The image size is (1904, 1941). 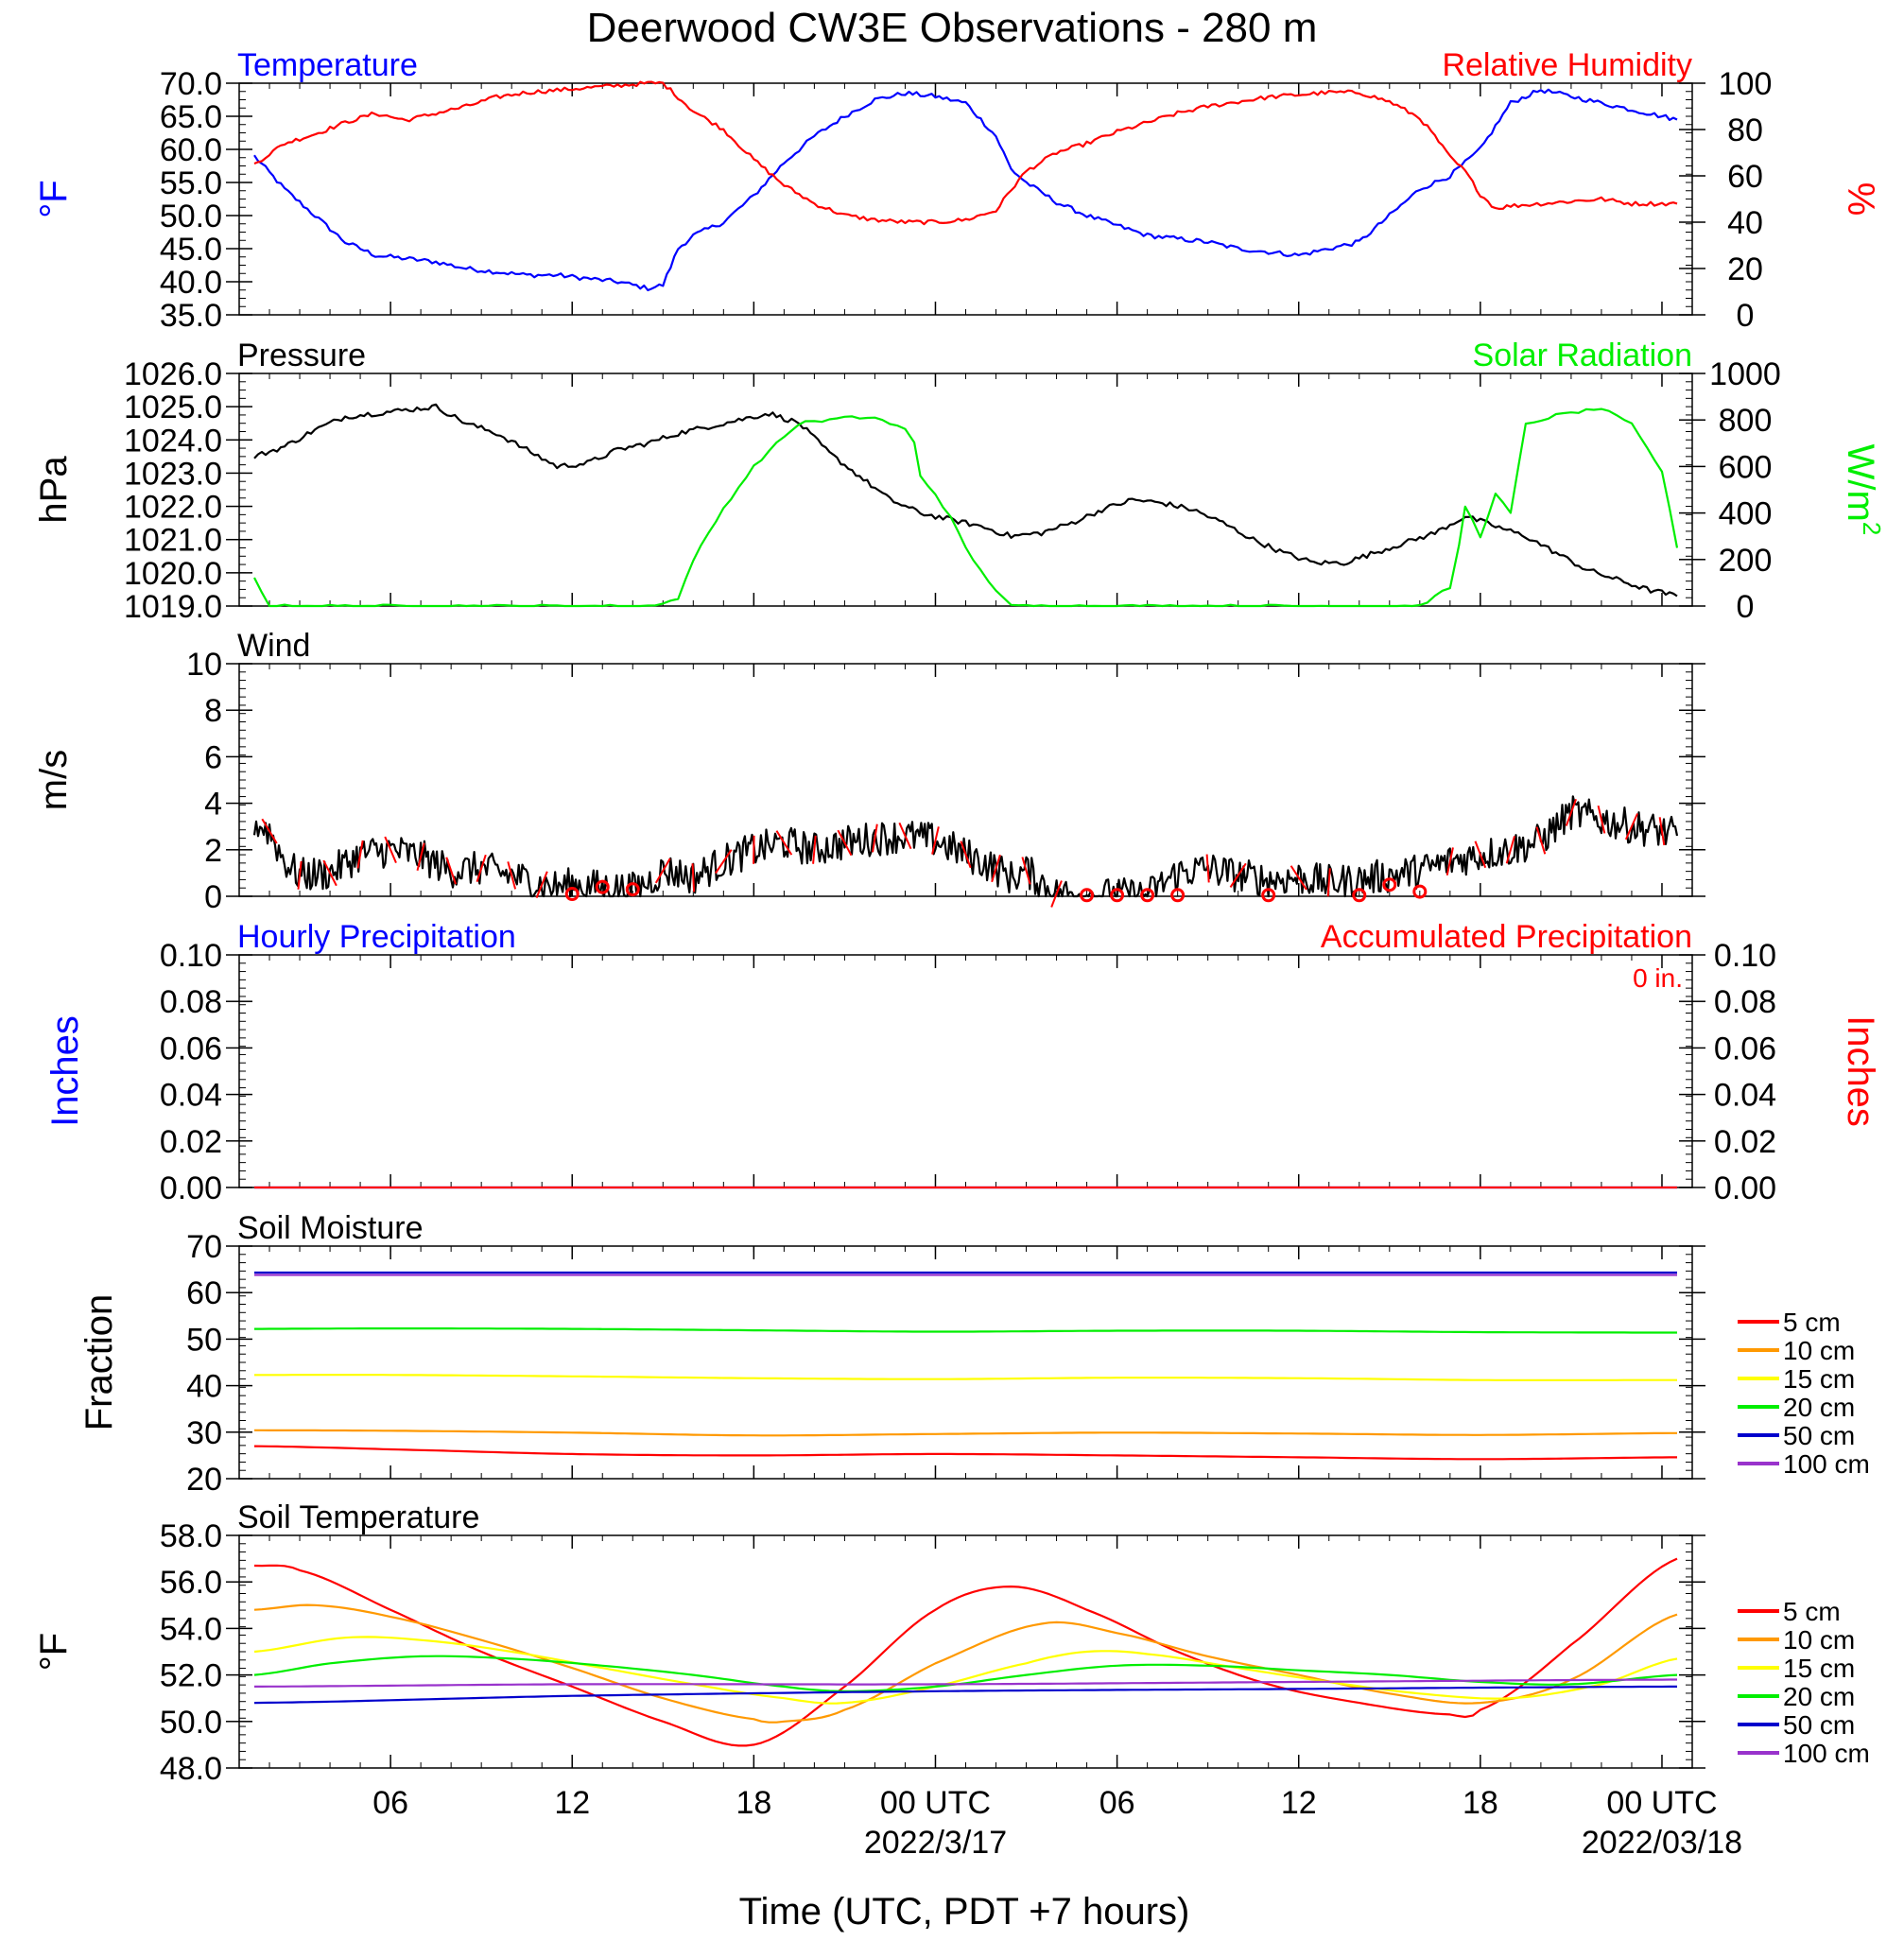 I want to click on y-tick-label: 1024.0, so click(x=173, y=441).